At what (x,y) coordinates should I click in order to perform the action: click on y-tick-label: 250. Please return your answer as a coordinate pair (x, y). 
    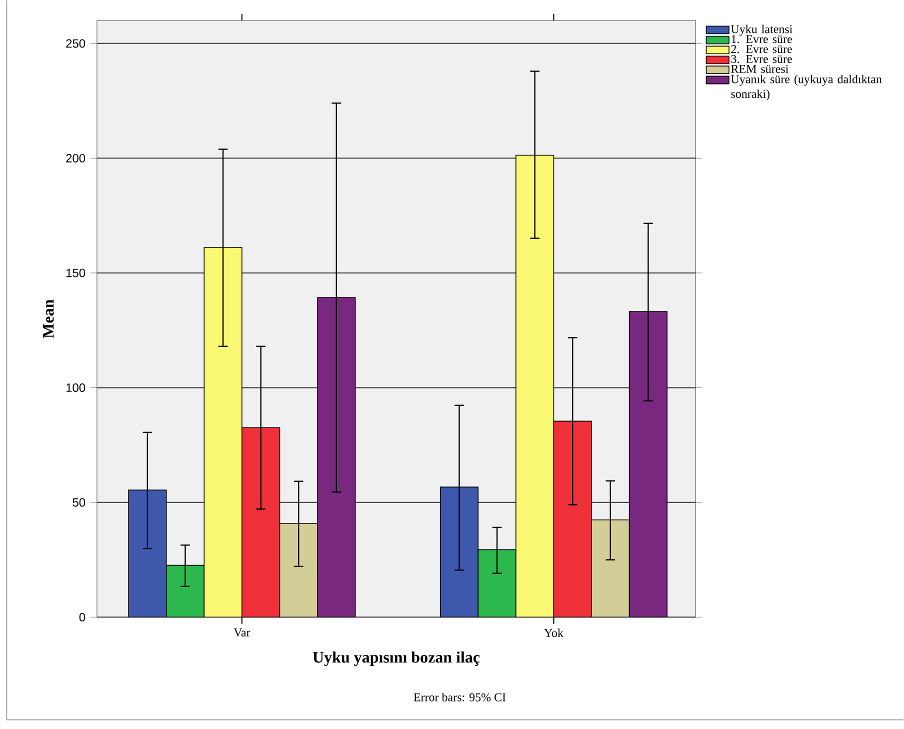
    Looking at the image, I should click on (76, 43).